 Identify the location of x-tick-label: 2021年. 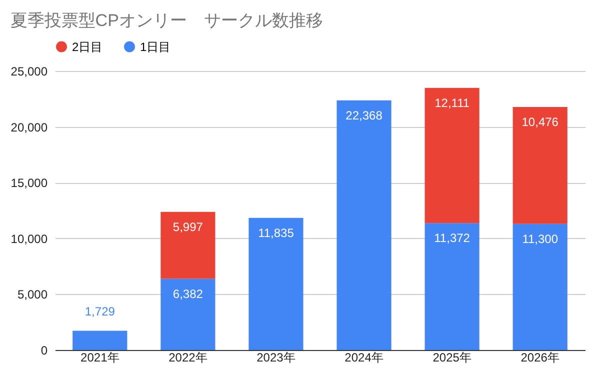
(100, 357).